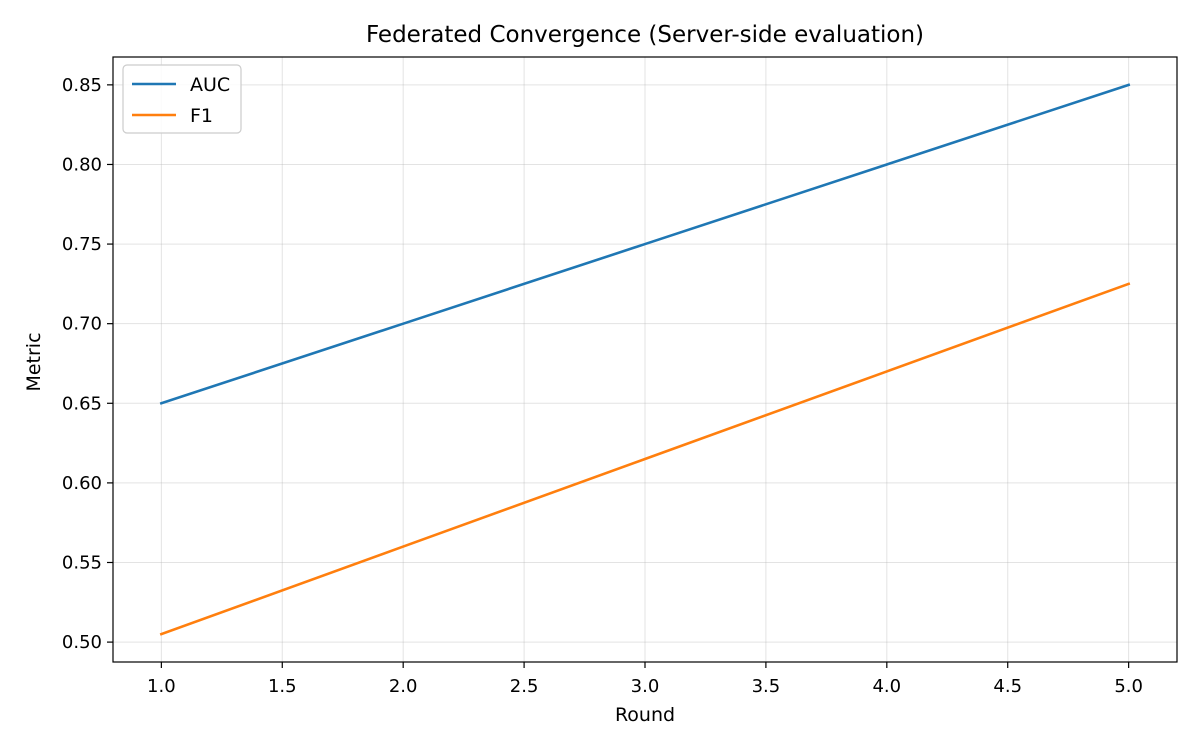 The height and width of the screenshot is (750, 1200). What do you see at coordinates (82, 483) in the screenshot?
I see `y-tick-label: 0.60` at bounding box center [82, 483].